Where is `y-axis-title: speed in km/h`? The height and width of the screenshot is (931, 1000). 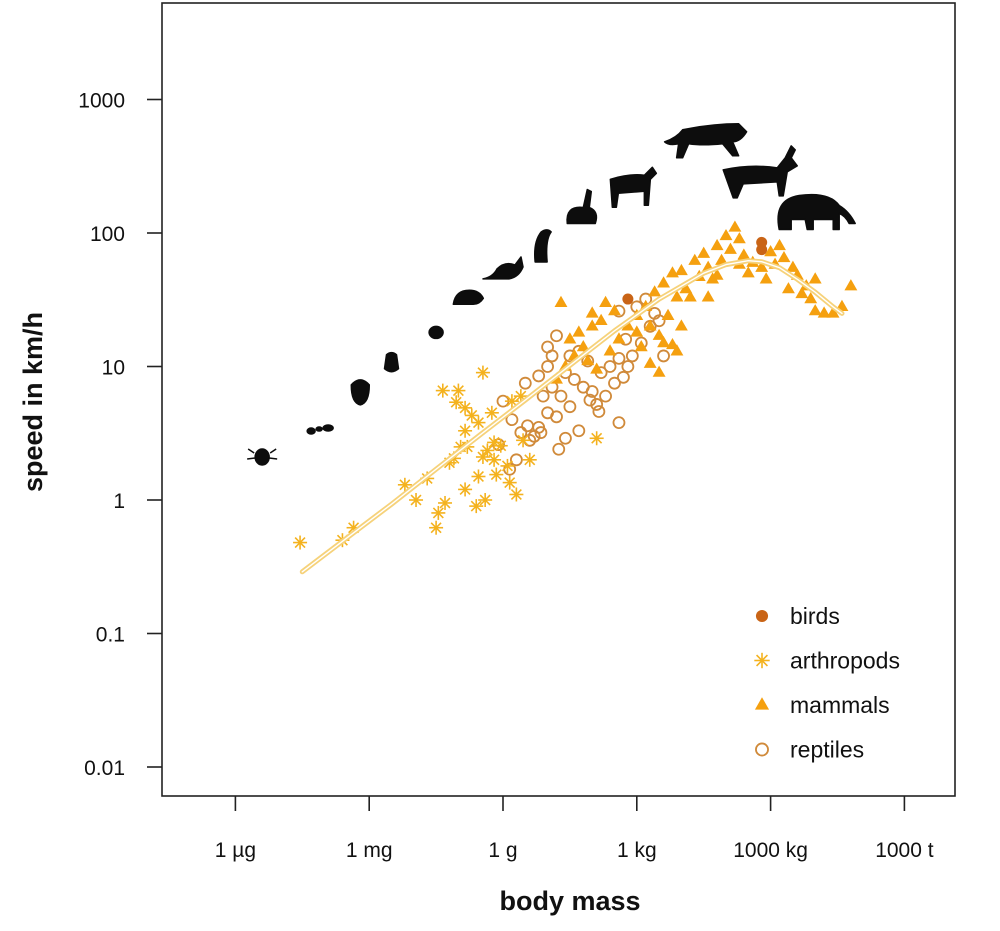 y-axis-title: speed in km/h is located at coordinates (33, 402).